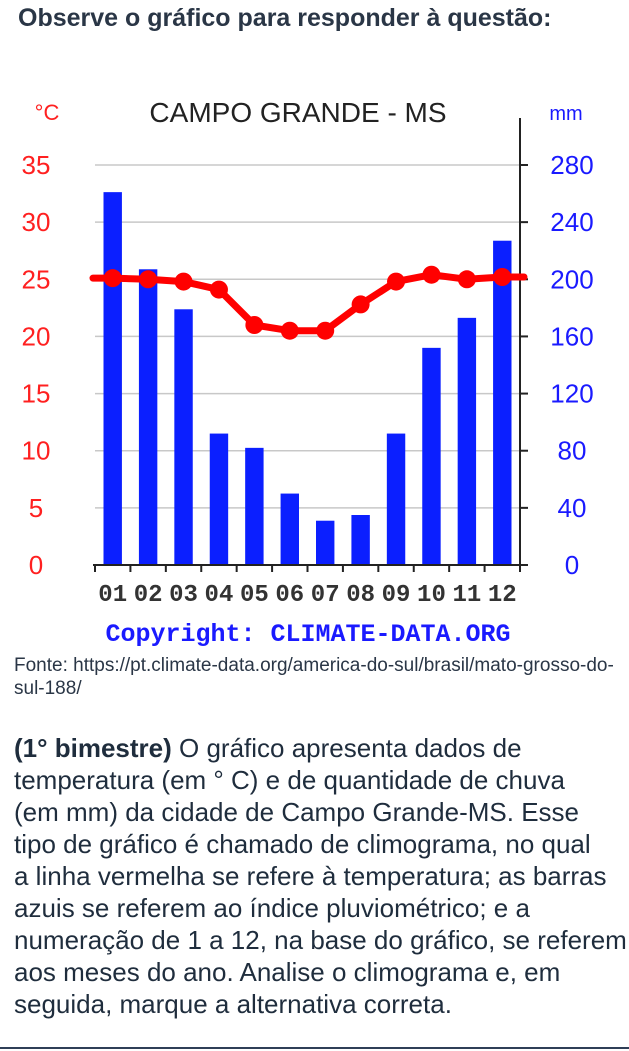  What do you see at coordinates (148, 595) in the screenshot?
I see `x-tick-label: 02` at bounding box center [148, 595].